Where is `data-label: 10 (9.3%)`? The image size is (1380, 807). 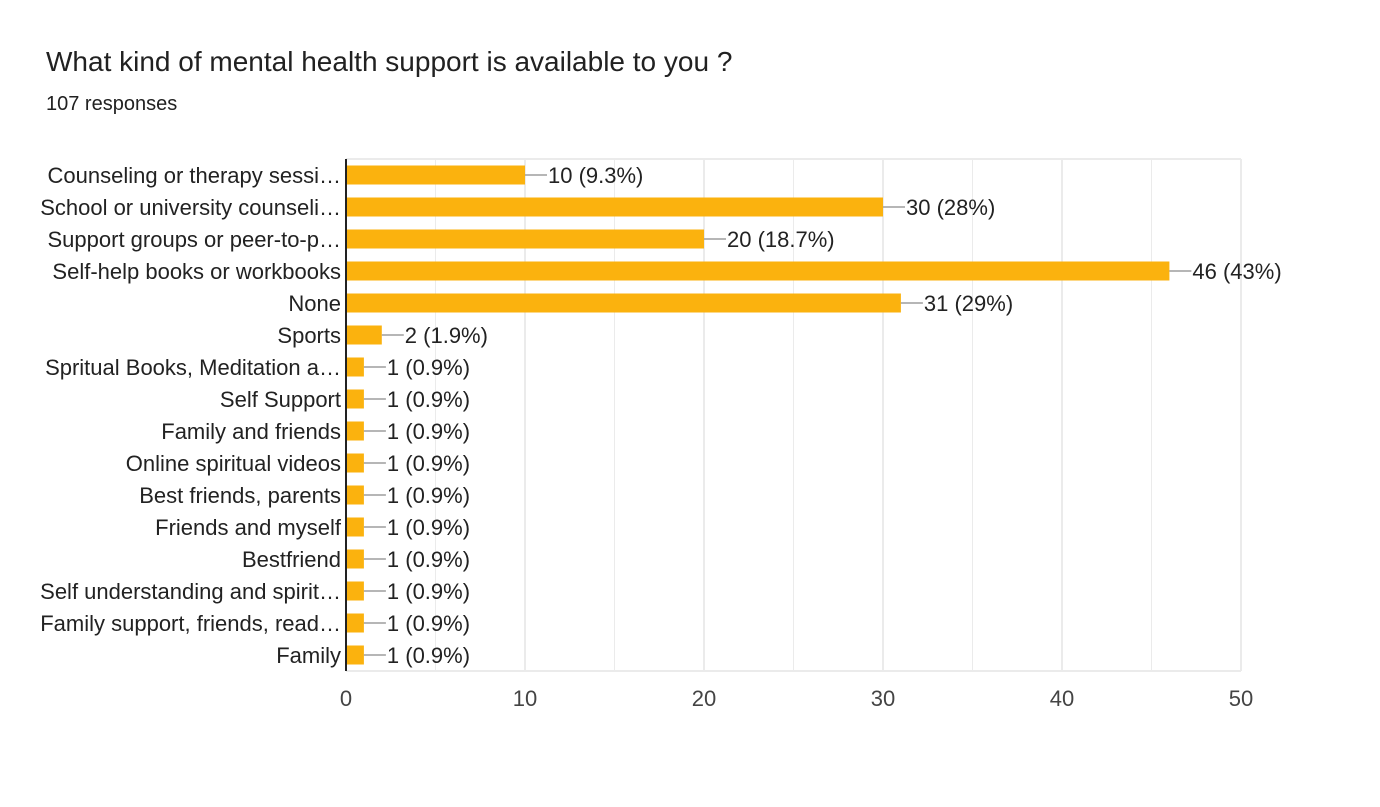
data-label: 10 (9.3%) is located at coordinates (595, 175).